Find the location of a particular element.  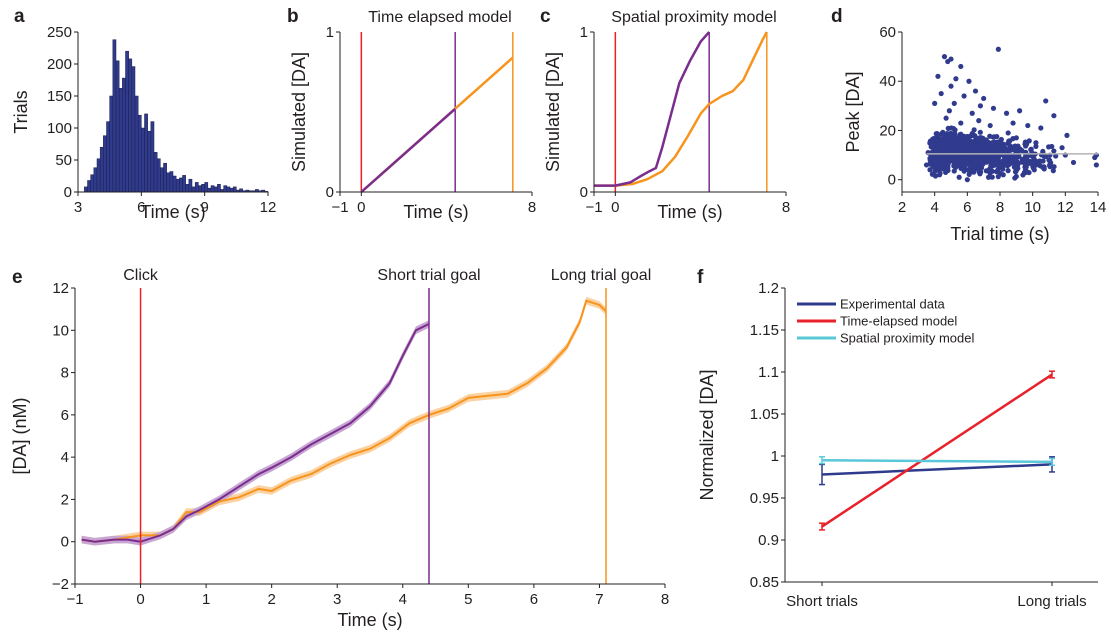

panel-e-y-tick-label: 0 is located at coordinates (65, 542).